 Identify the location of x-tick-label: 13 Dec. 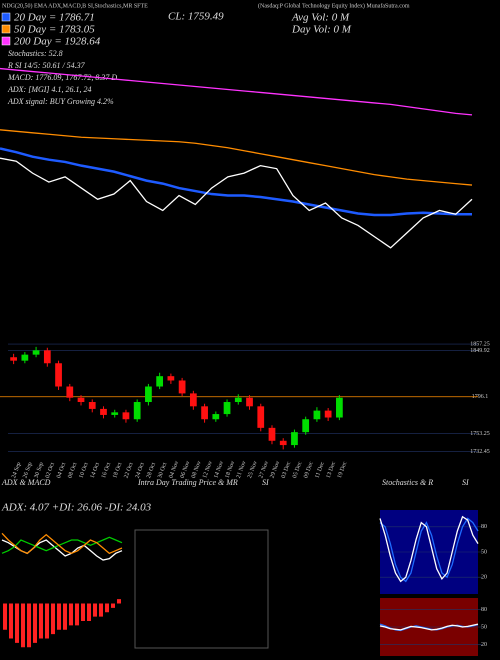
(332, 470).